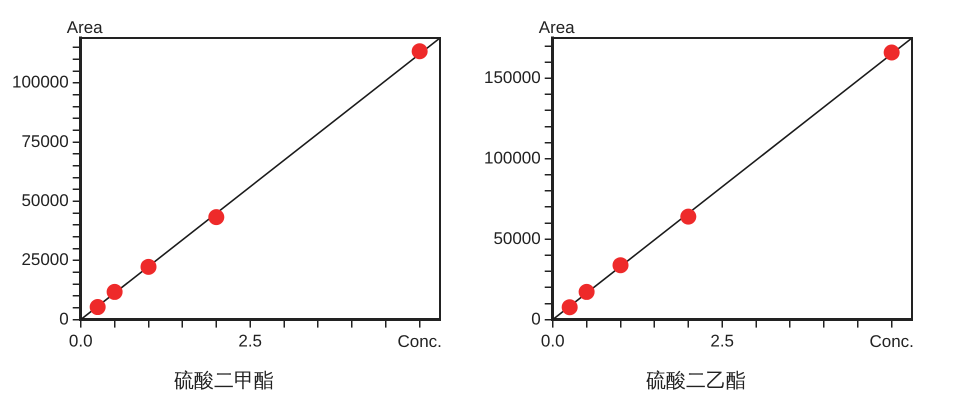 The image size is (959, 401). Describe the element at coordinates (696, 380) in the screenshot. I see `text: 硫酸二乙酯` at that location.